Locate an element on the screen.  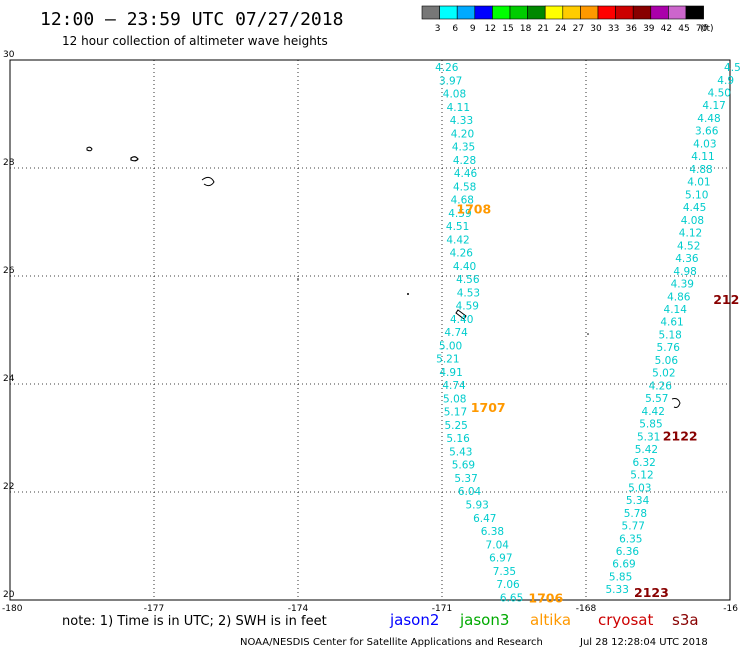
swh-value: 4.40 is located at coordinates (464, 267).